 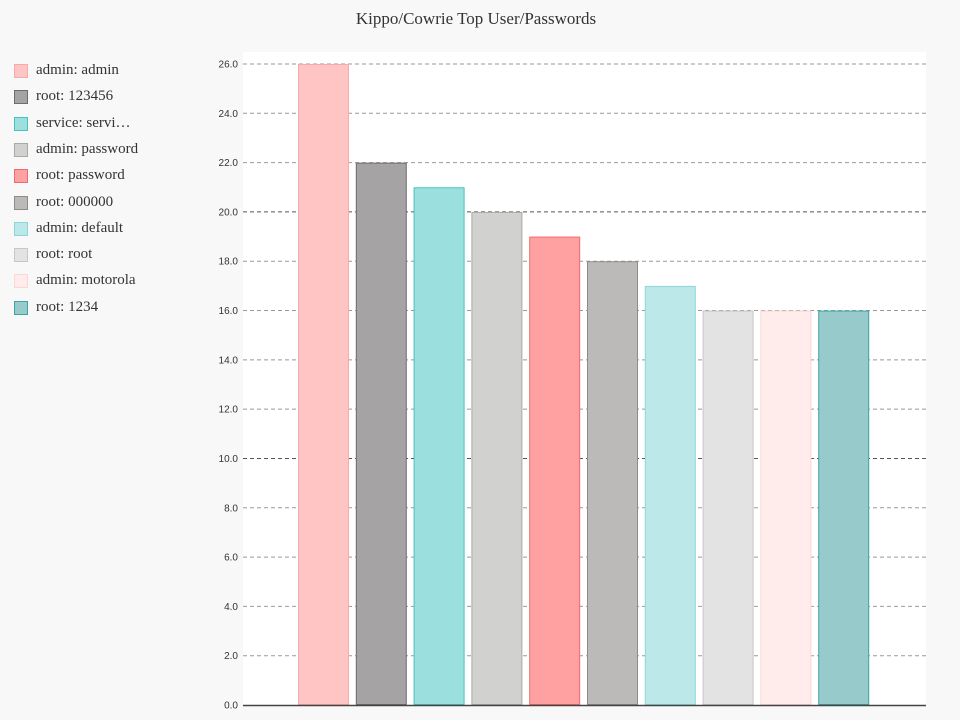 I want to click on y-tick-label: 2.0, so click(x=231, y=656).